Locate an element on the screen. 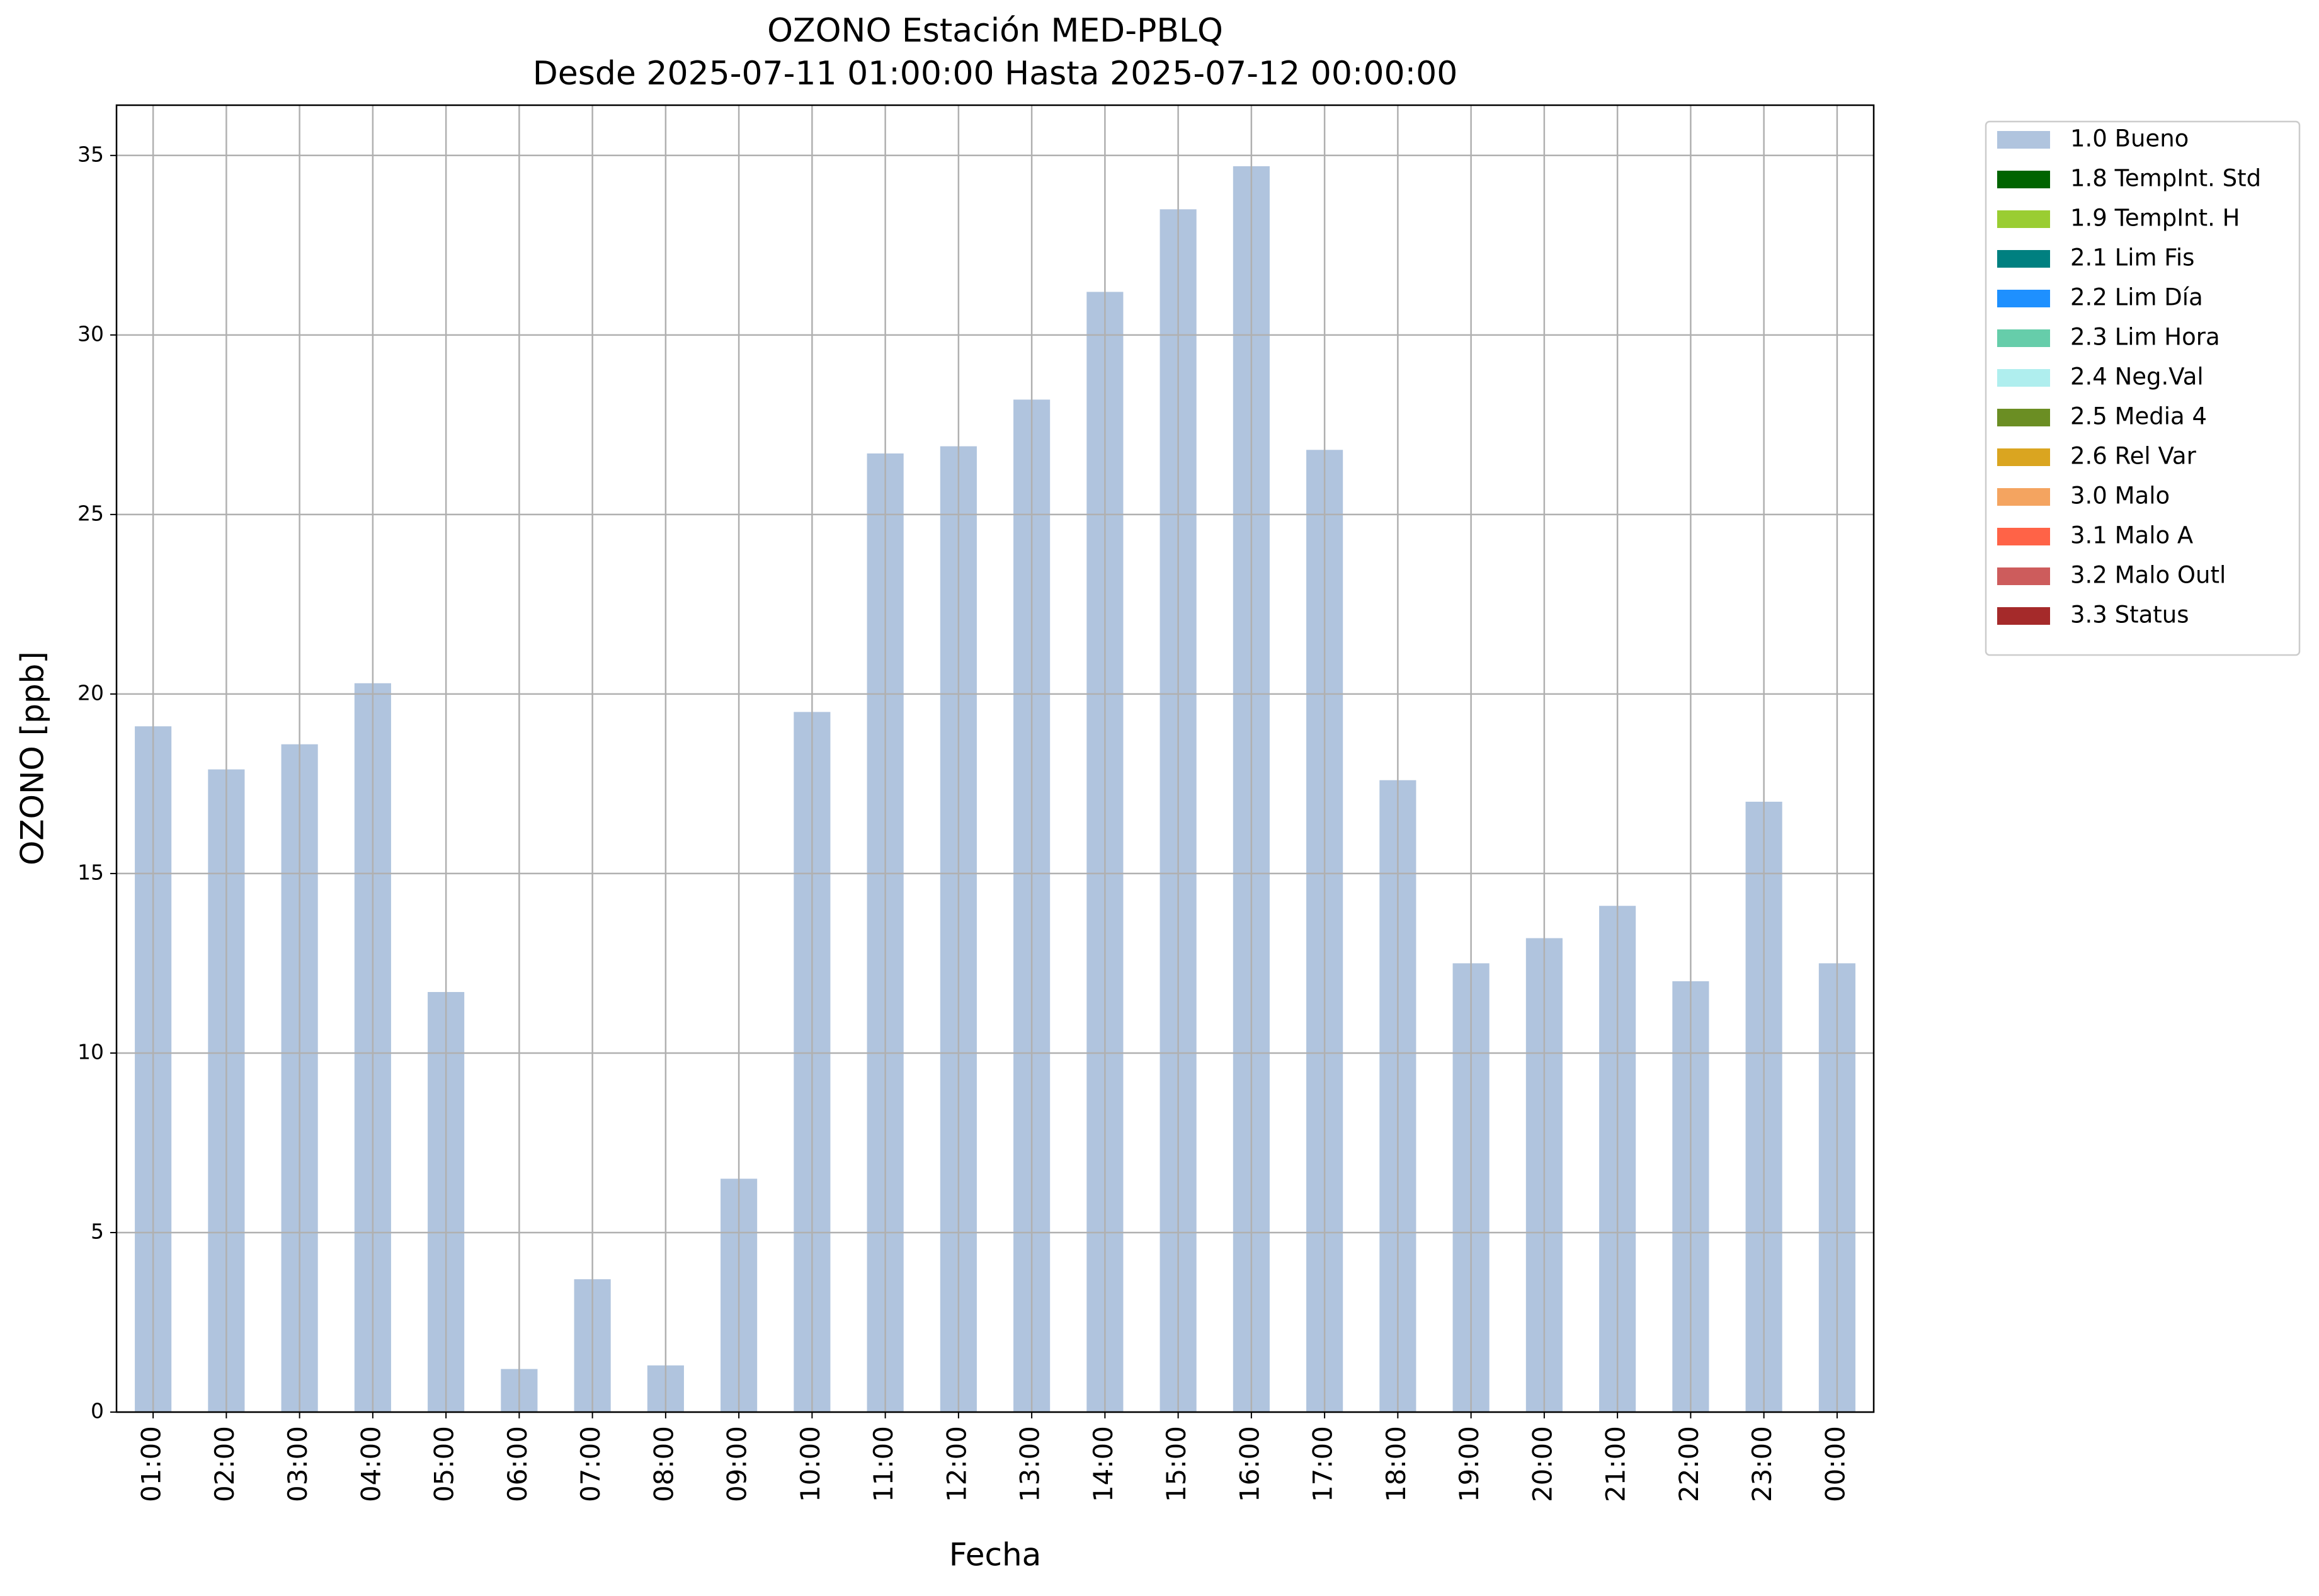 This screenshot has width=2319, height=1596. x-tick-label: 19:00 is located at coordinates (1469, 1464).